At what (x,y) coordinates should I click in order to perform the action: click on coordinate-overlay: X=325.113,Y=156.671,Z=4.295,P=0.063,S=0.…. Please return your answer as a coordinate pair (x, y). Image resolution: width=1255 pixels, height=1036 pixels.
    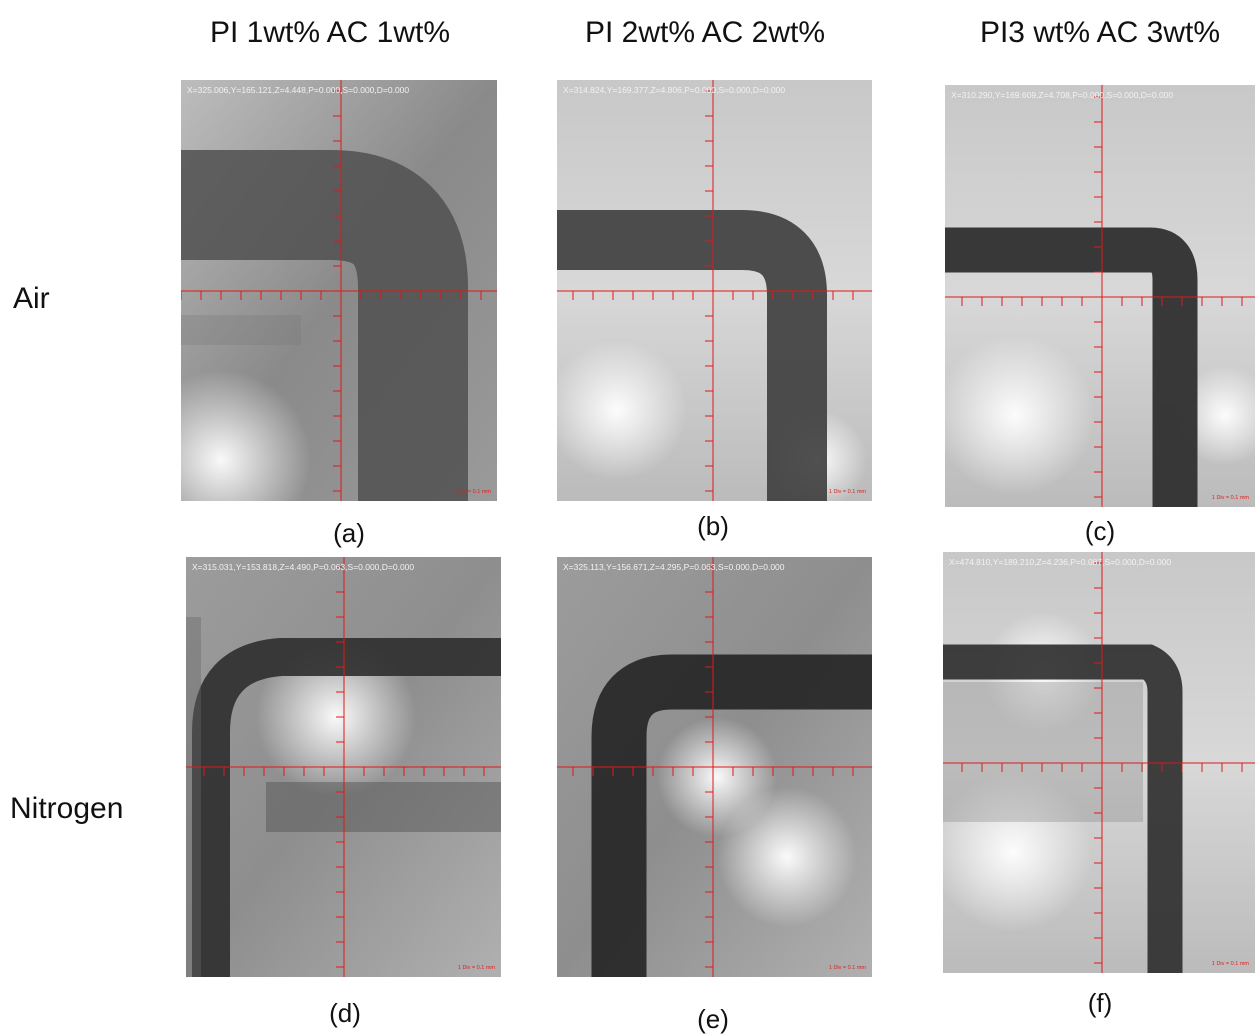
    Looking at the image, I should click on (674, 567).